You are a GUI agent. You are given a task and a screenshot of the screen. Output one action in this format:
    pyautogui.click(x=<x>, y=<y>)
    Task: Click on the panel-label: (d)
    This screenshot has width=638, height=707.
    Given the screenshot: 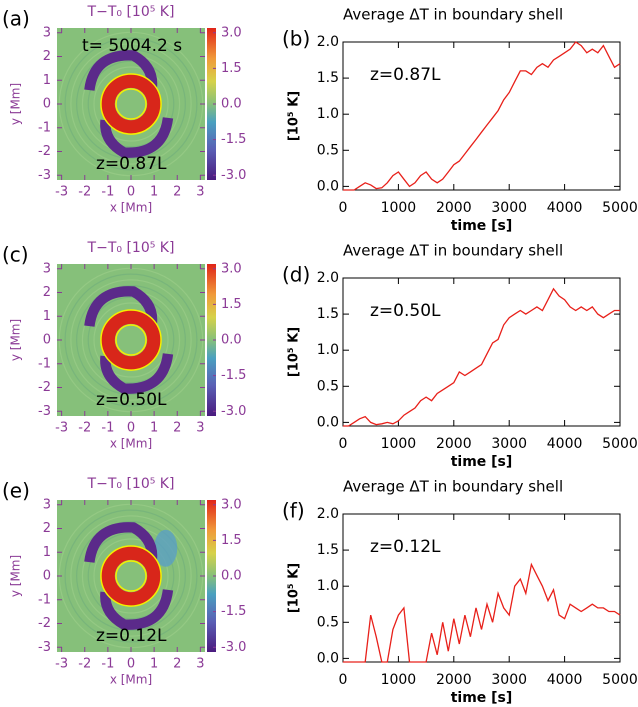 What is the action you would take?
    pyautogui.click(x=296, y=275)
    